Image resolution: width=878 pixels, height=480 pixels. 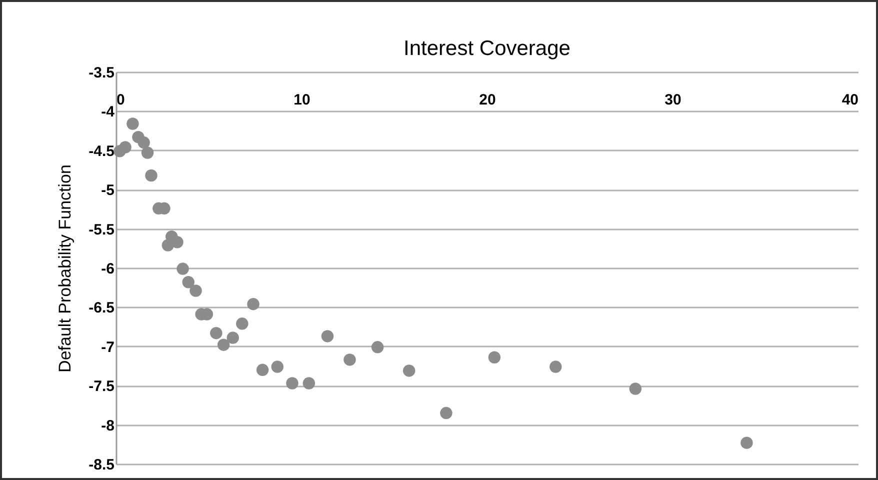 What do you see at coordinates (101, 151) in the screenshot?
I see `y-tick-label: -4.5` at bounding box center [101, 151].